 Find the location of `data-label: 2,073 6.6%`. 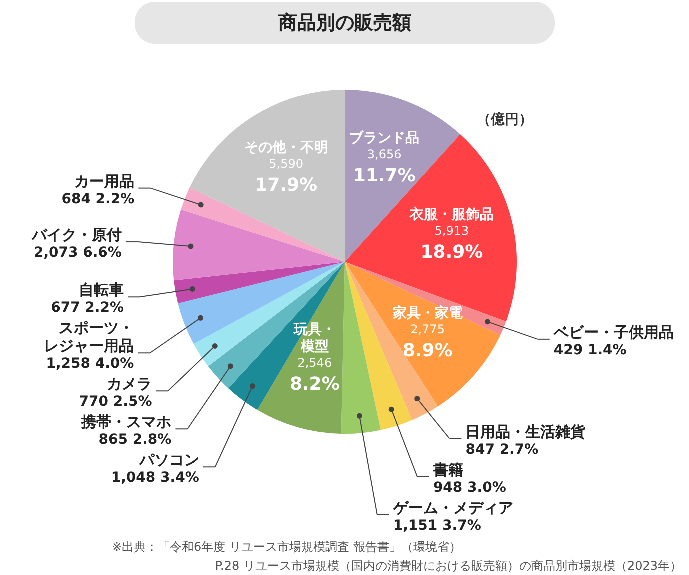

data-label: 2,073 6.6% is located at coordinates (78, 253).